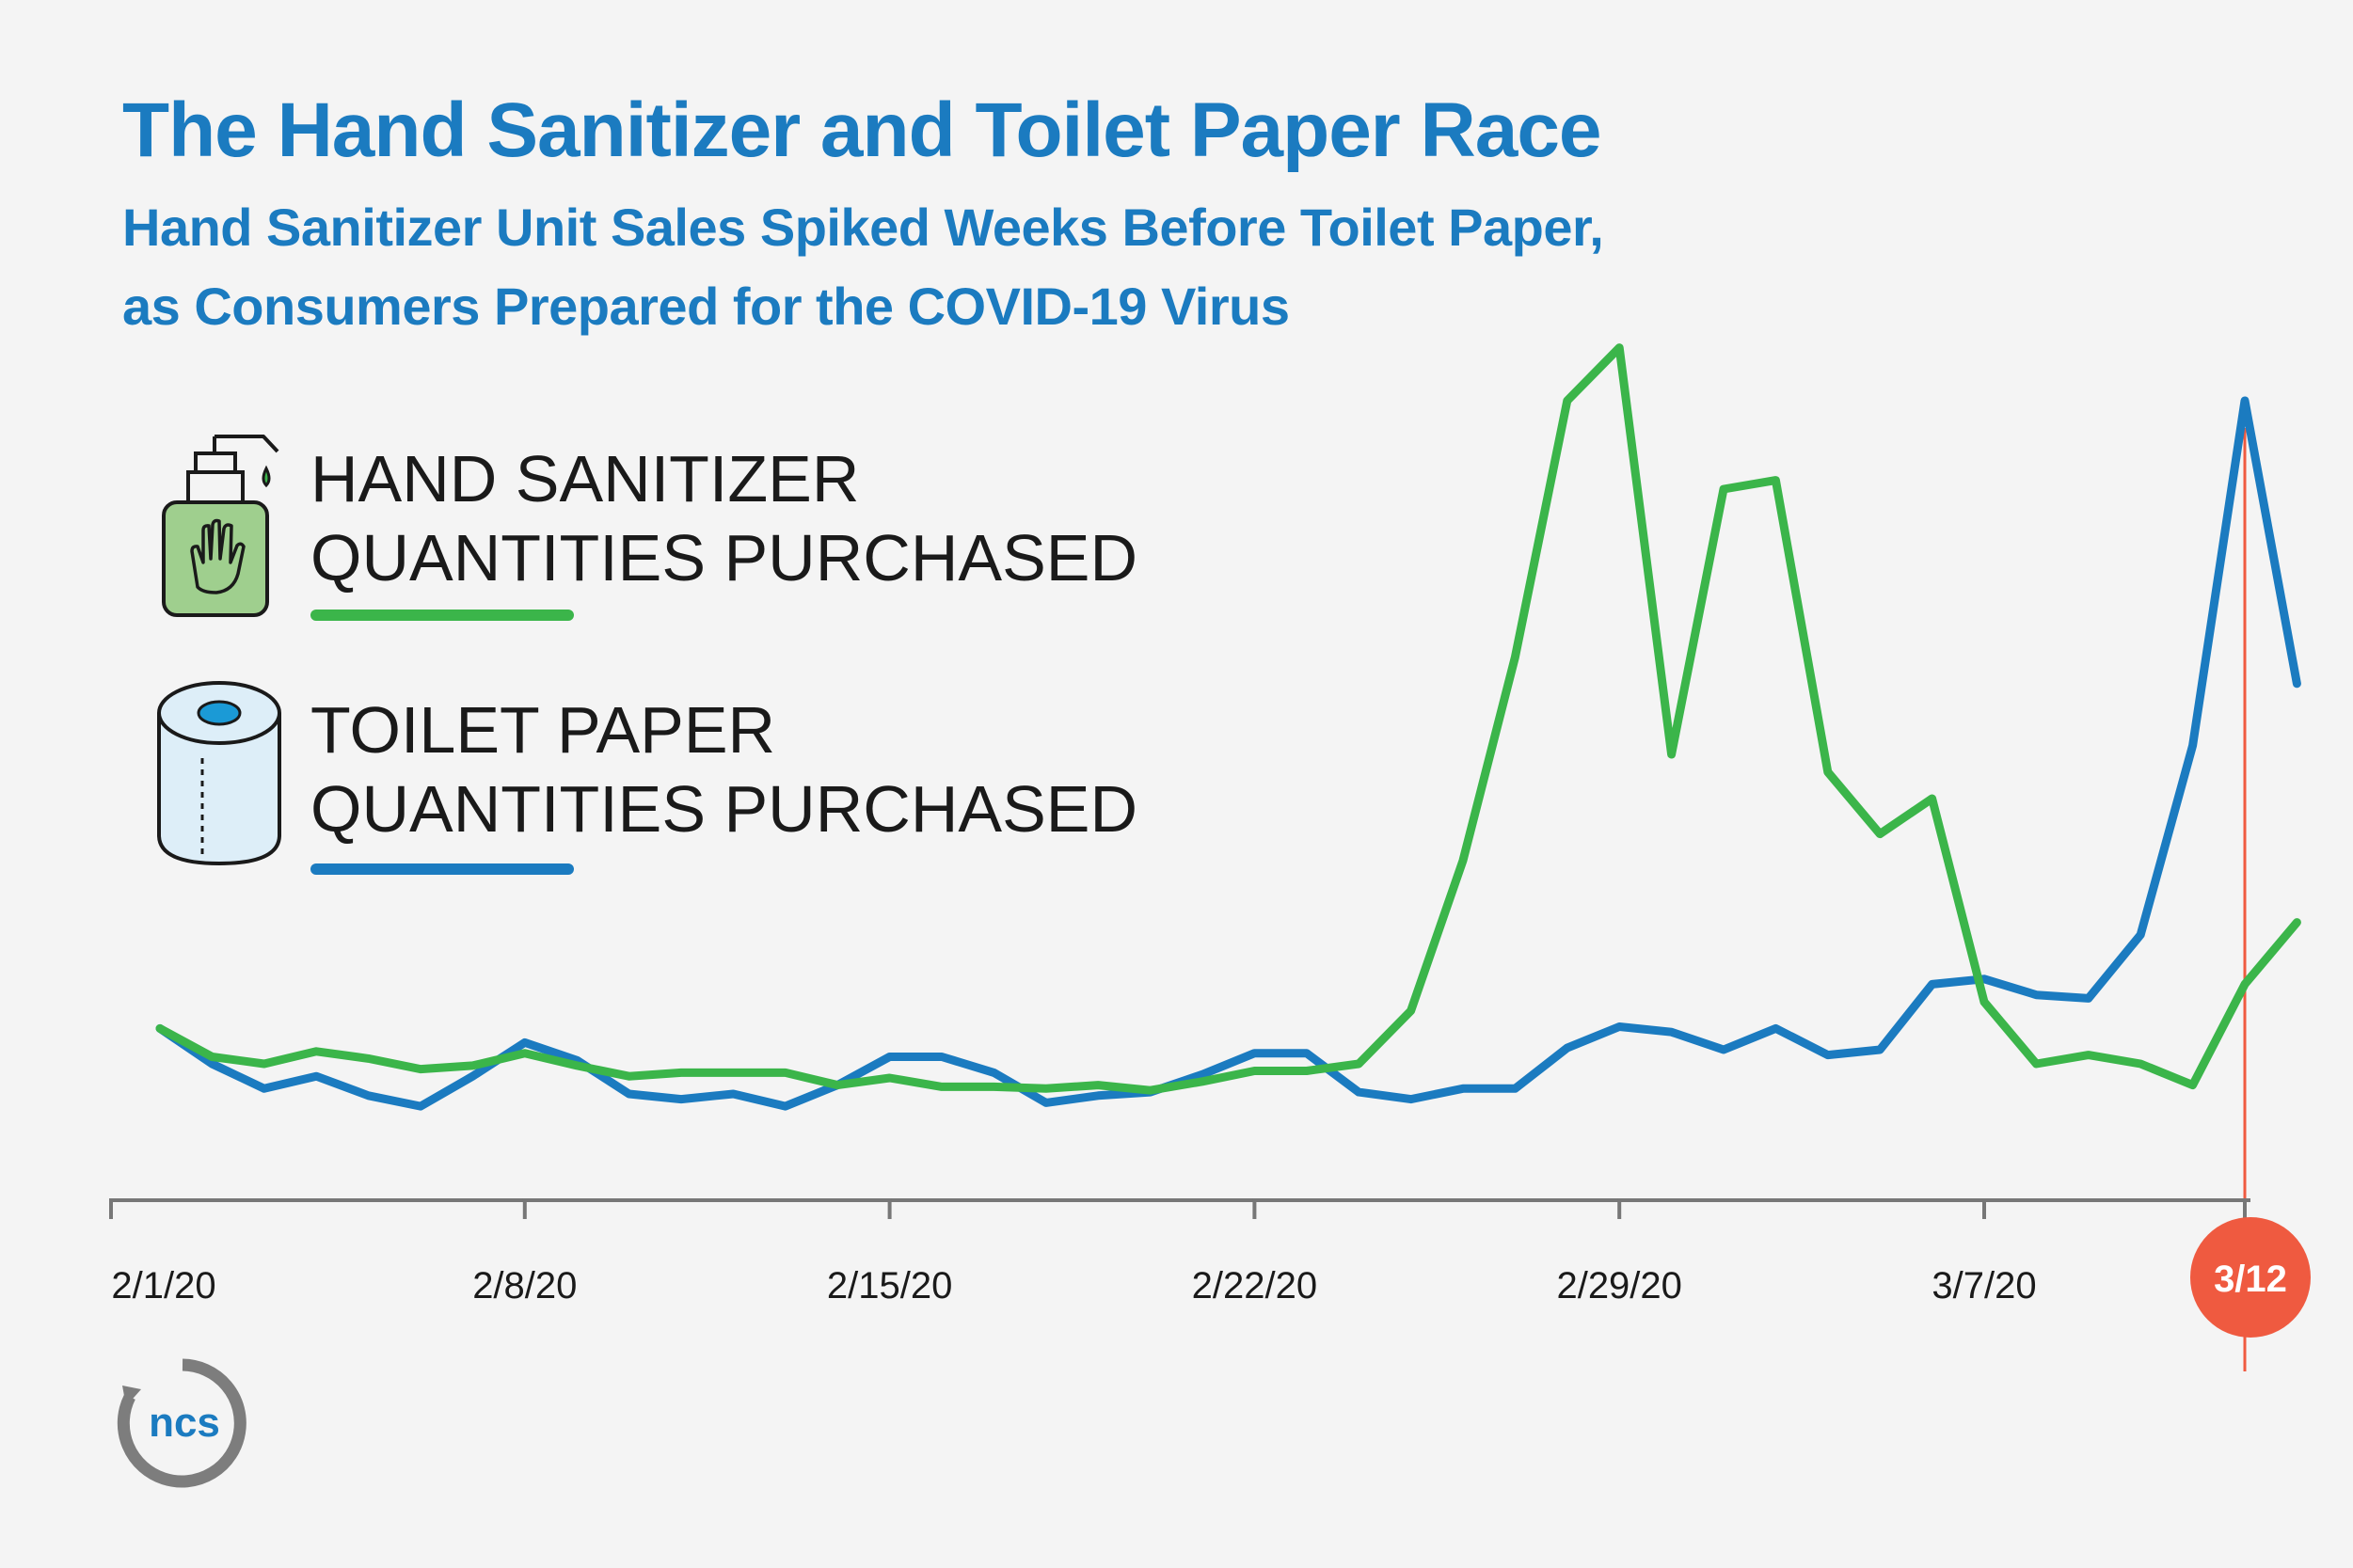  What do you see at coordinates (585, 478) in the screenshot?
I see `legend-sanitizer-line1: HAND SANITIZER` at bounding box center [585, 478].